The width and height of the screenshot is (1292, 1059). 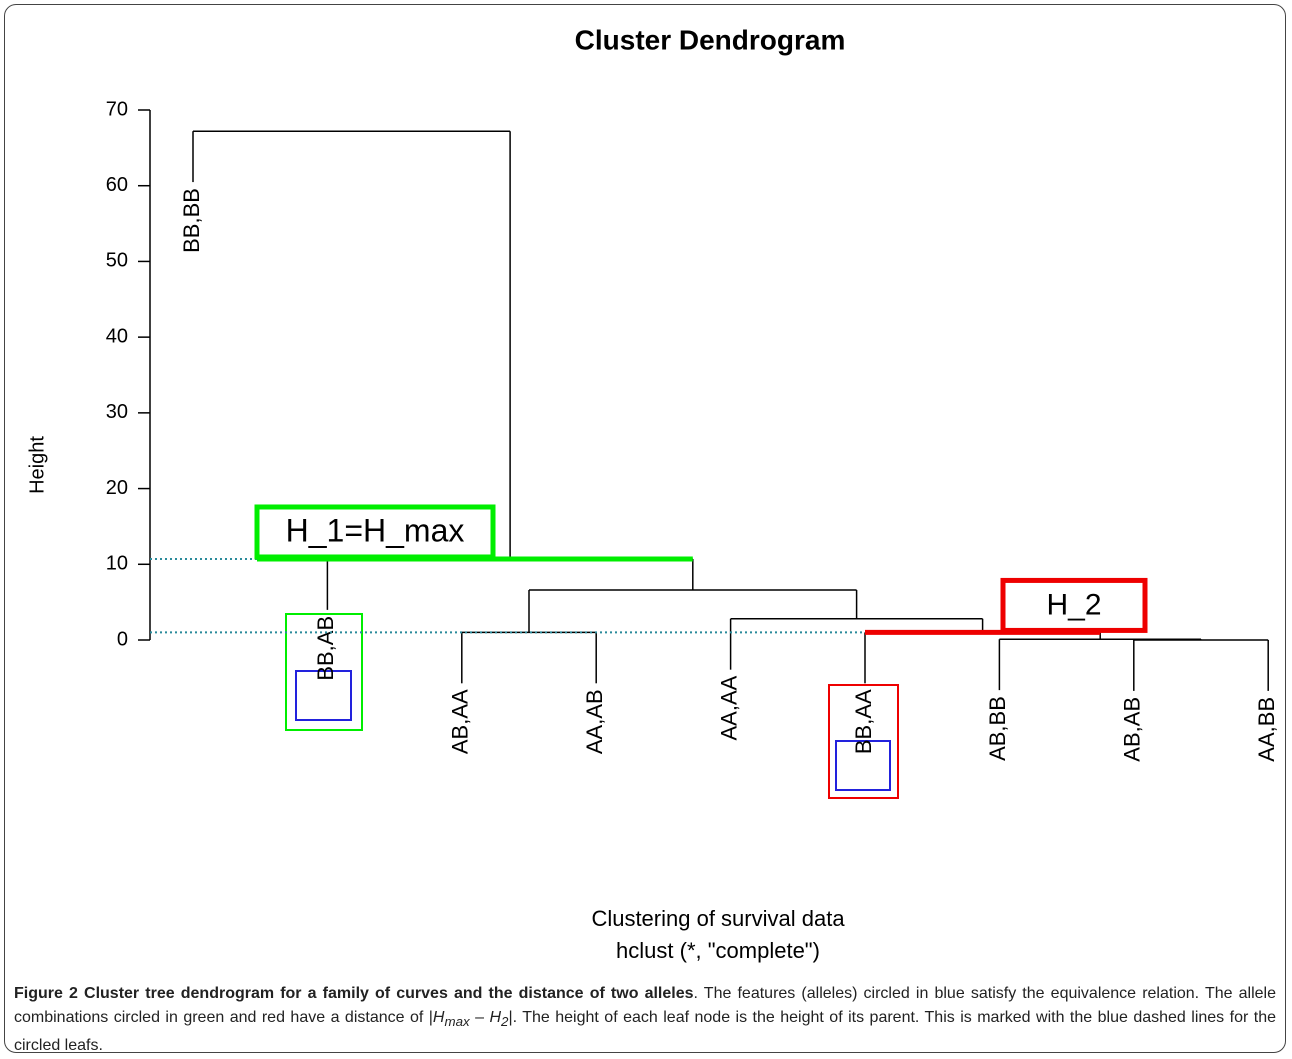 I want to click on leaf-label: BB,BB, so click(x=191, y=220).